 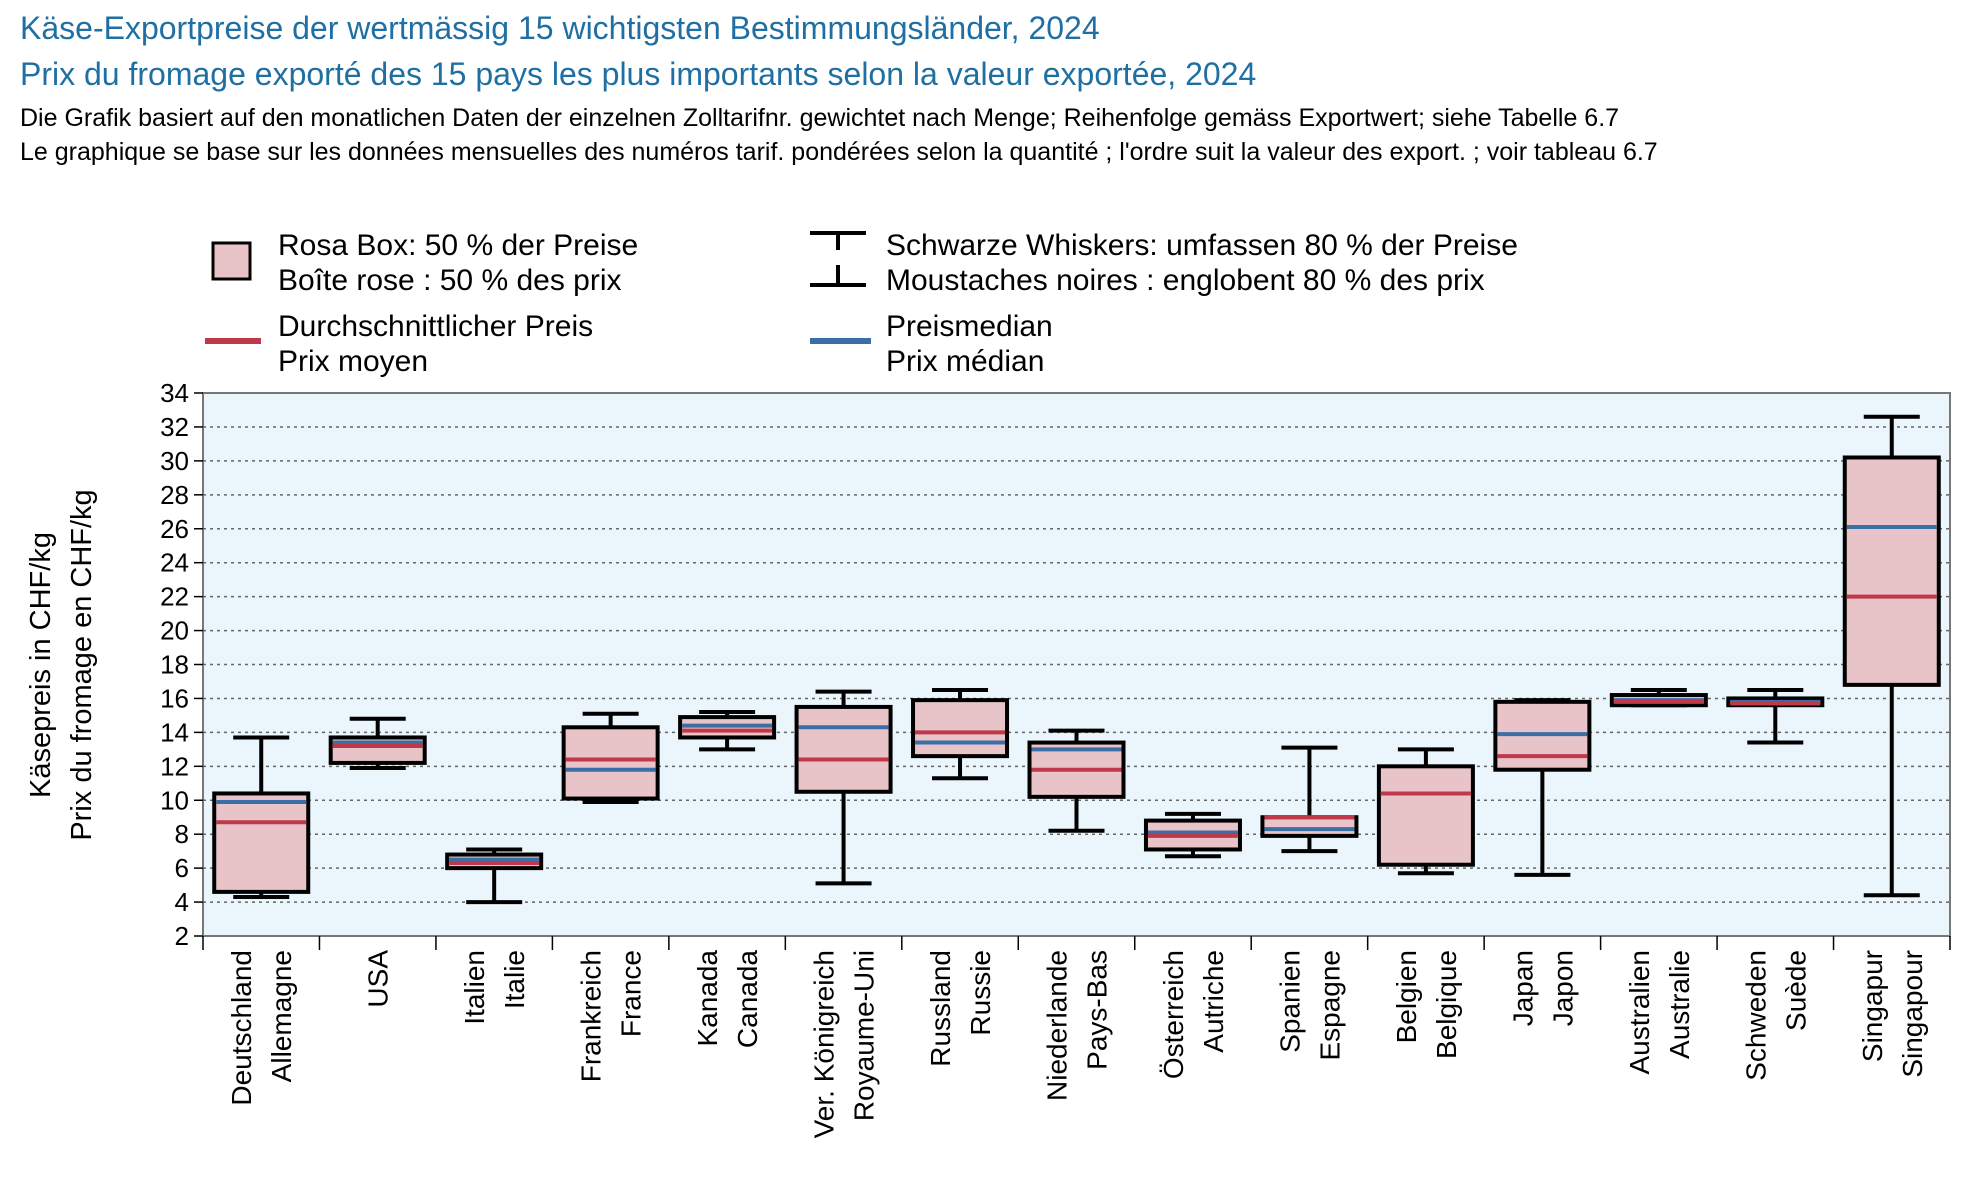 What do you see at coordinates (231, 261) in the screenshot?
I see `legend-box-swatch` at bounding box center [231, 261].